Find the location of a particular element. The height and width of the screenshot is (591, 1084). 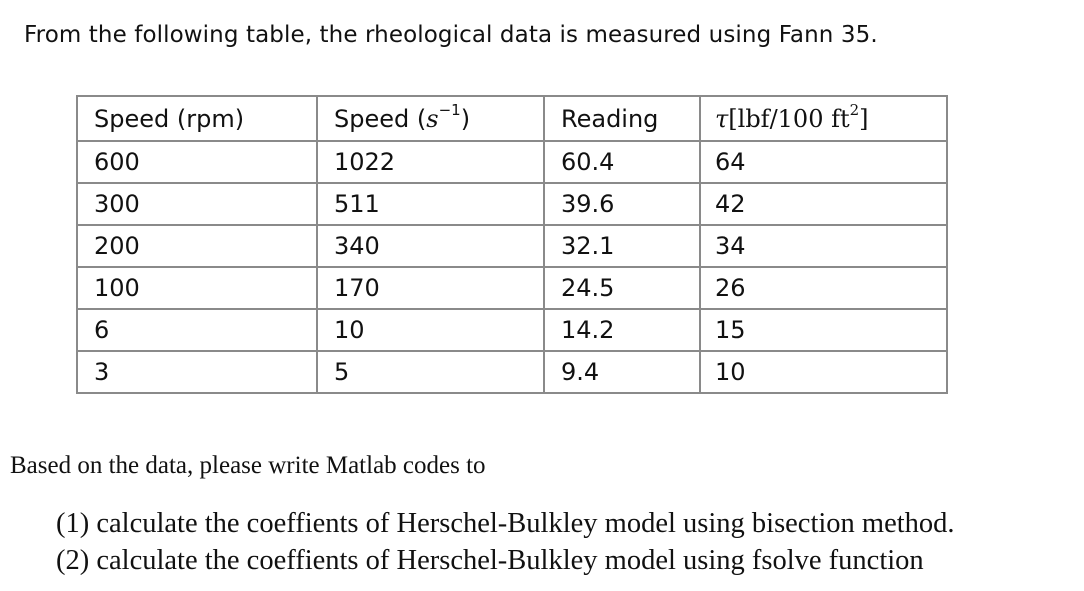

cell-speed-per-second: 5 is located at coordinates (430, 372).